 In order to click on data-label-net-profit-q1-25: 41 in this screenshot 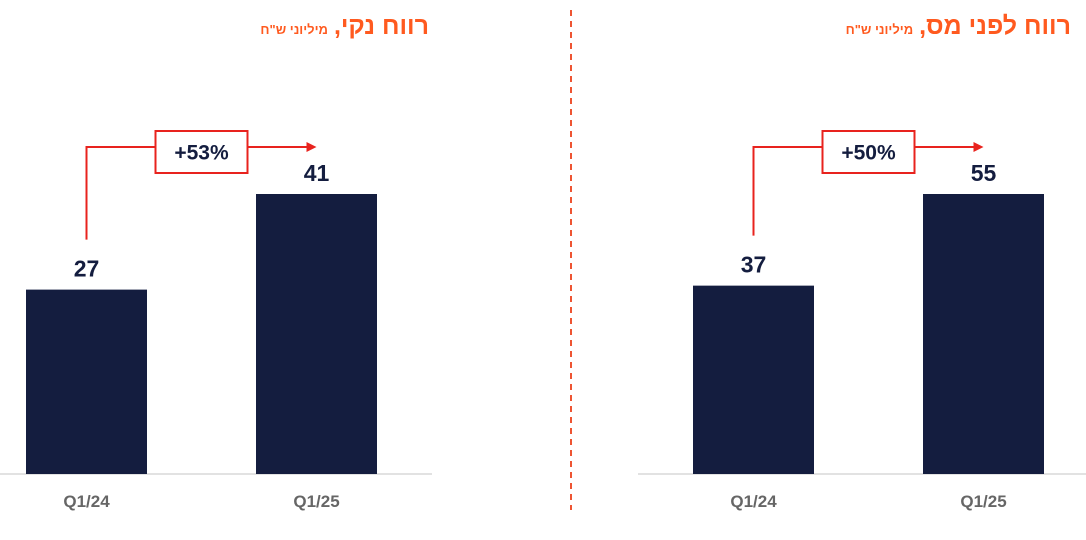, I will do `click(317, 173)`.